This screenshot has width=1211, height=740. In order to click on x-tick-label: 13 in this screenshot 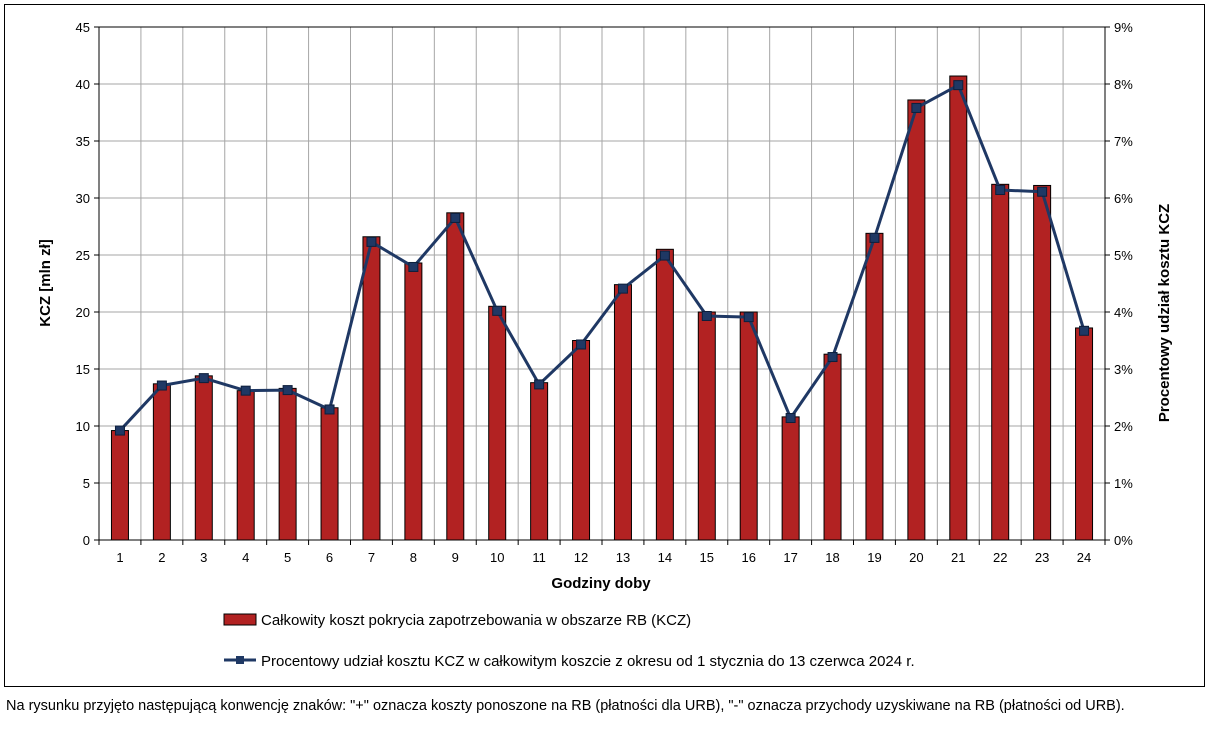, I will do `click(623, 557)`.